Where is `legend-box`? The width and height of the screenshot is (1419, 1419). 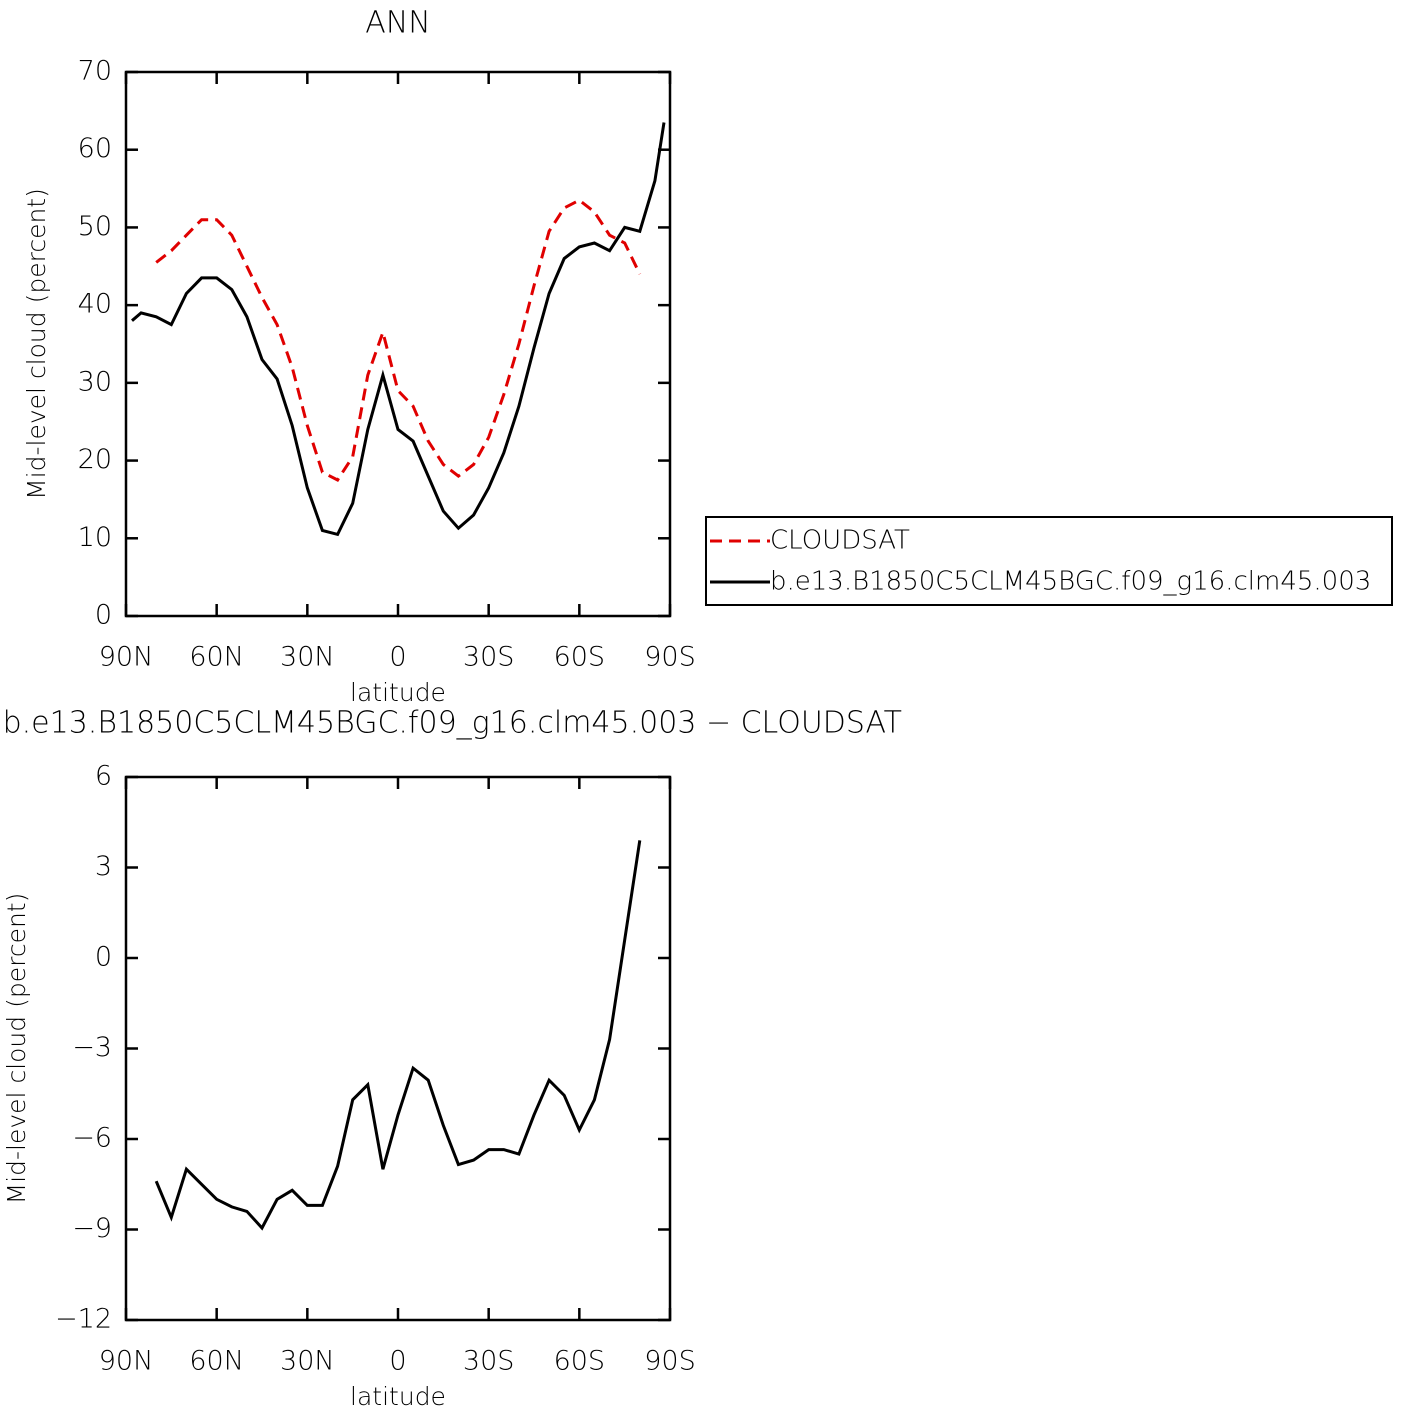
legend-box is located at coordinates (1049, 561).